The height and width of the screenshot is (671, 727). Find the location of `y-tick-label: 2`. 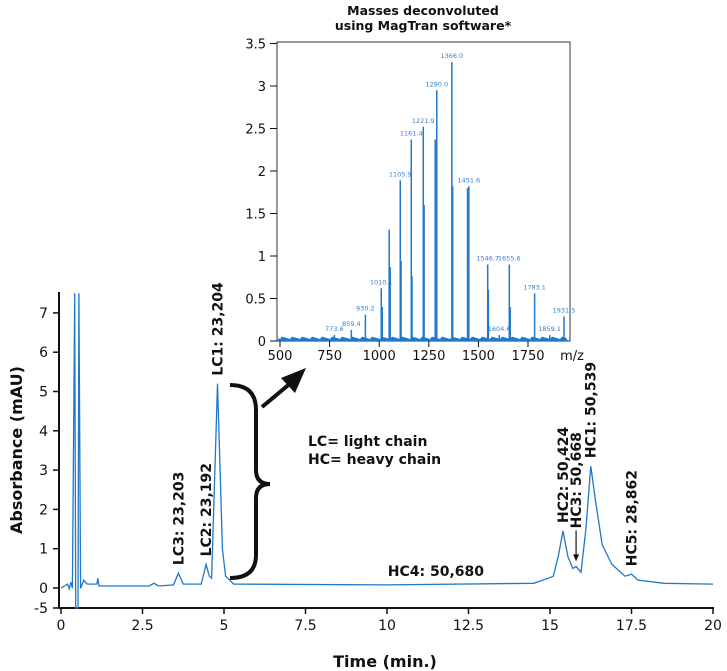

y-tick-label: 2 is located at coordinates (43, 510).